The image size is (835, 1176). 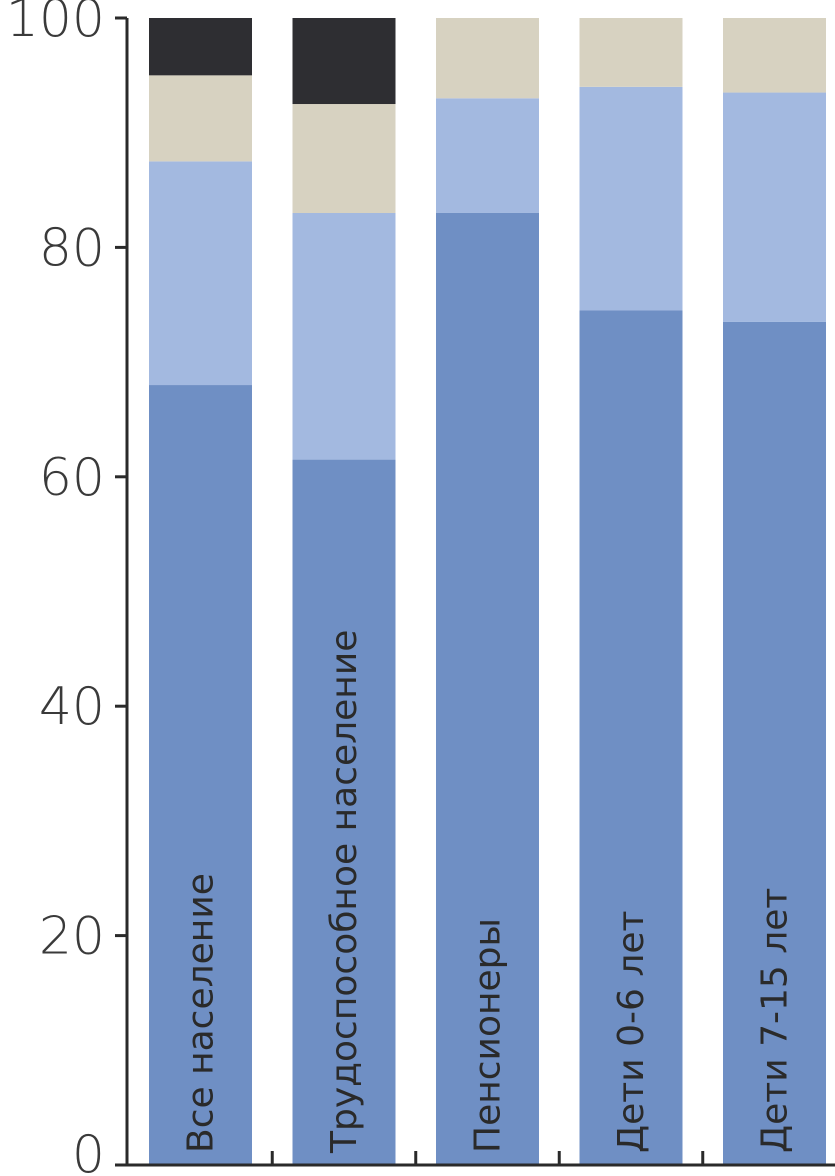 I want to click on category-label-4: Дети 0-6 лет, so click(x=631, y=1032).